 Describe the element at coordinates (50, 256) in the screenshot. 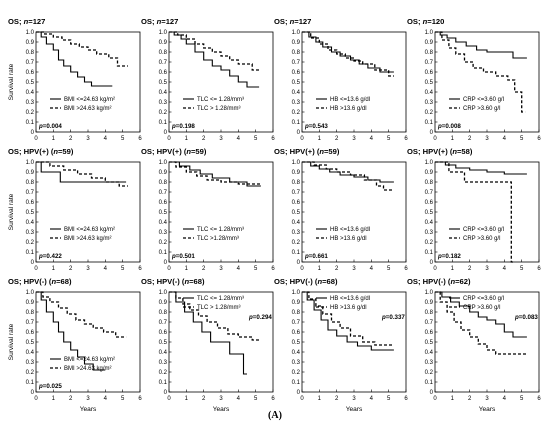

I see `p-value: p=0.422` at that location.